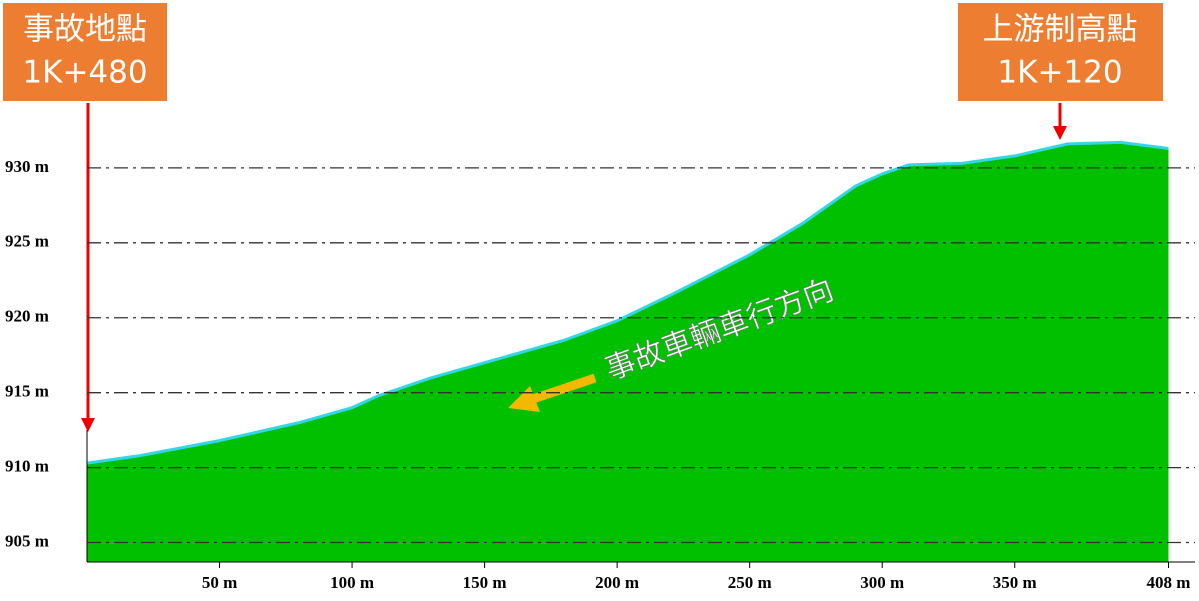 The width and height of the screenshot is (1199, 601). I want to click on y-tick-label: 925 m, so click(27, 241).